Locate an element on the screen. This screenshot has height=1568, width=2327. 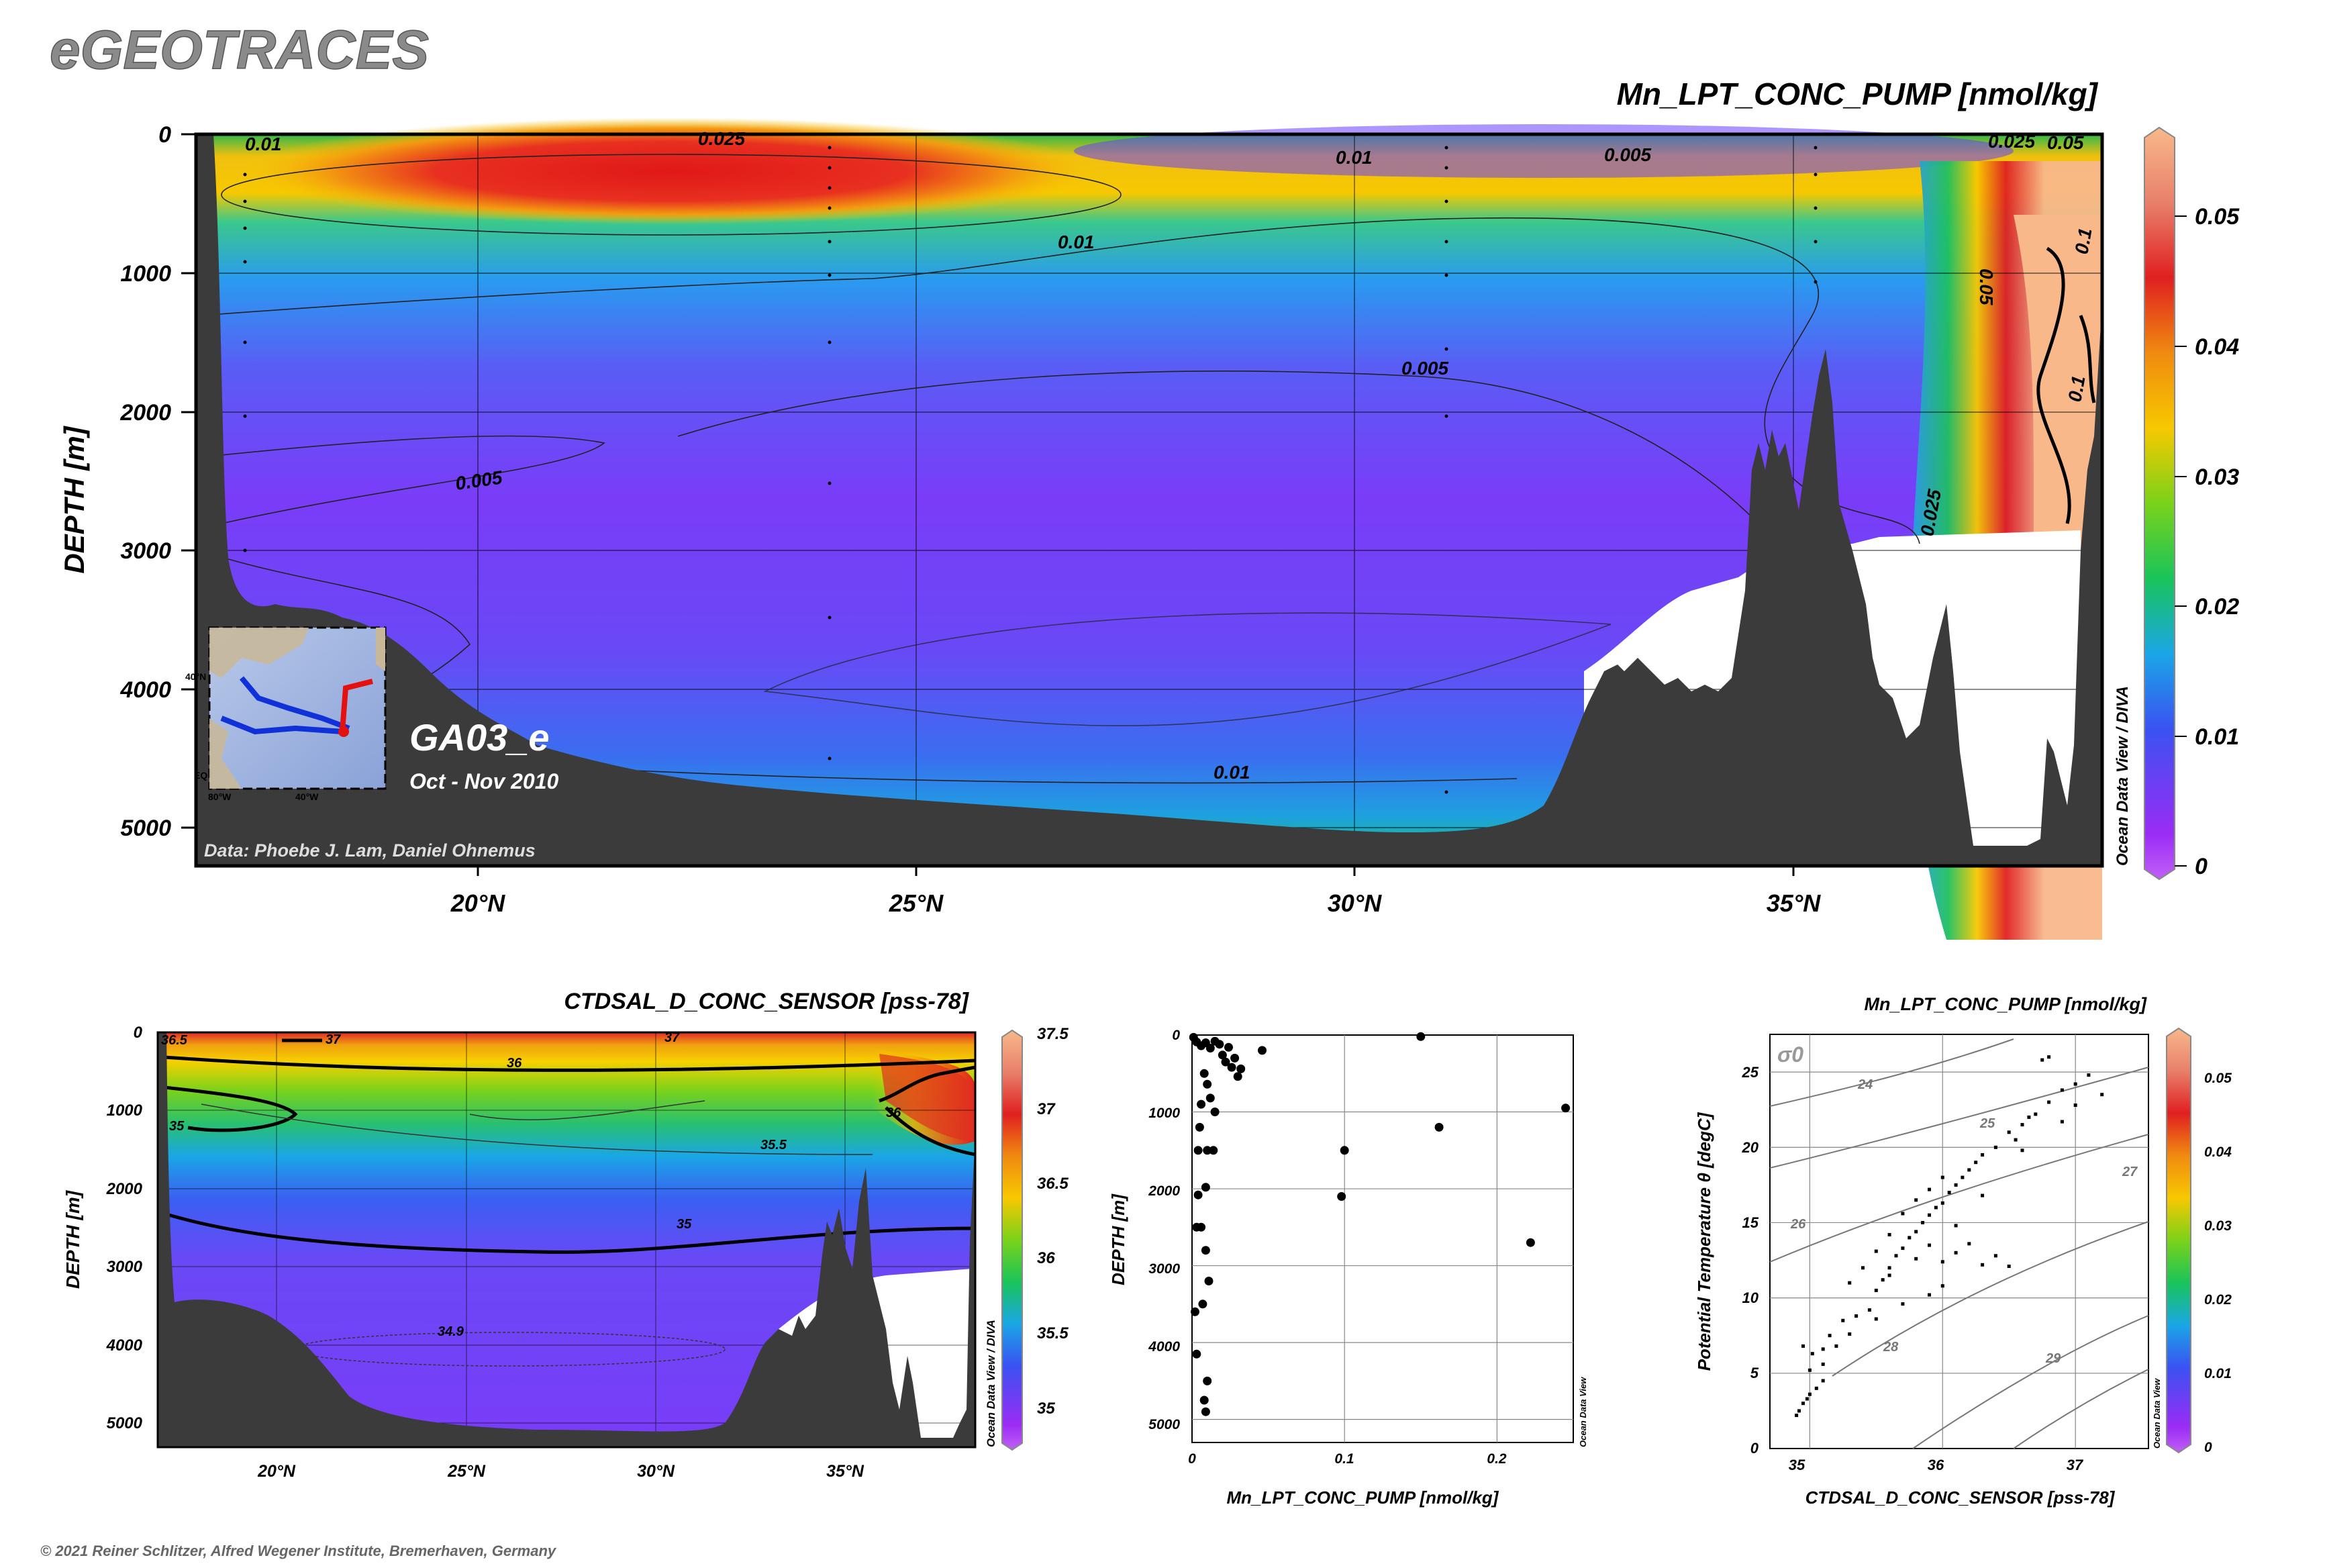
main-y-tick: 3000 is located at coordinates (145, 551).